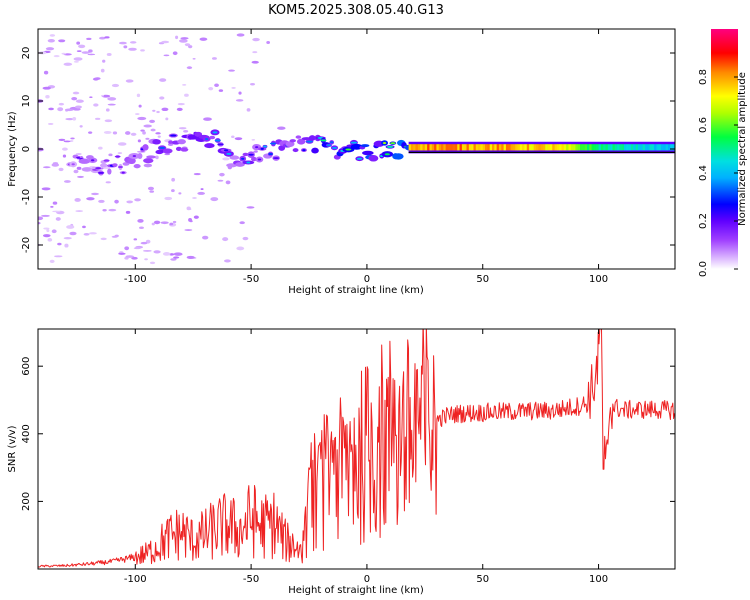 The height and width of the screenshot is (600, 750). Describe the element at coordinates (356, 590) in the screenshot. I see `snr-xlabel: Height of straight line (km)` at that location.